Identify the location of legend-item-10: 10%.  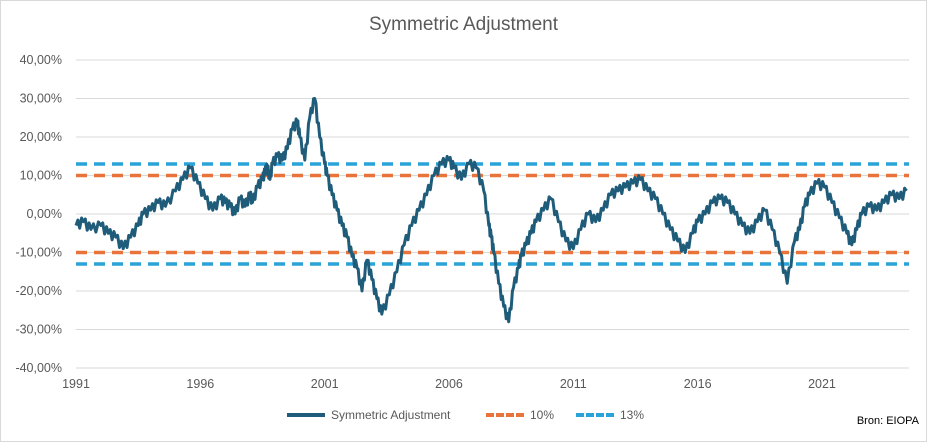
(520, 415).